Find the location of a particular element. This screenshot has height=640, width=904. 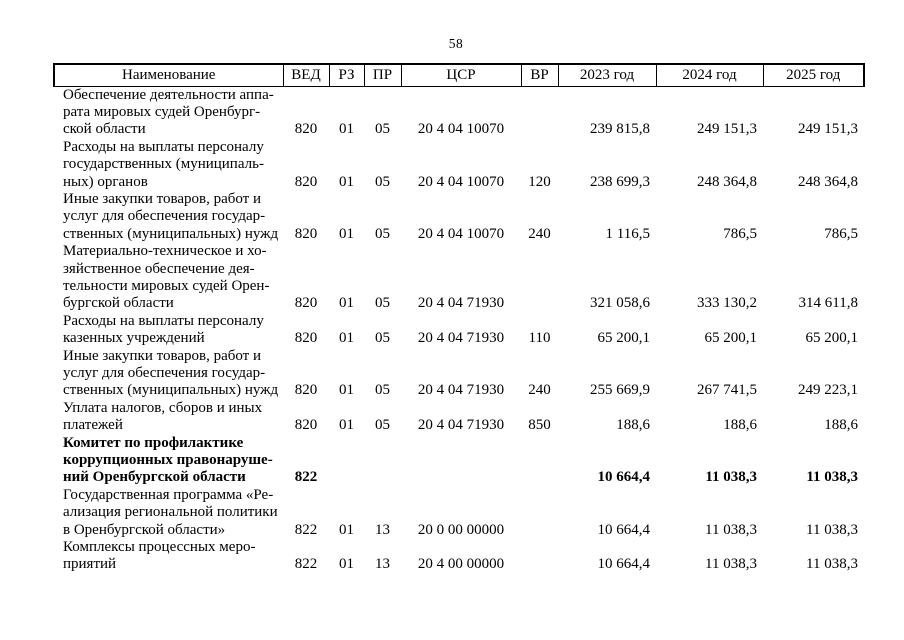

cell-csr: 20 4 00 00000 is located at coordinates (461, 564).